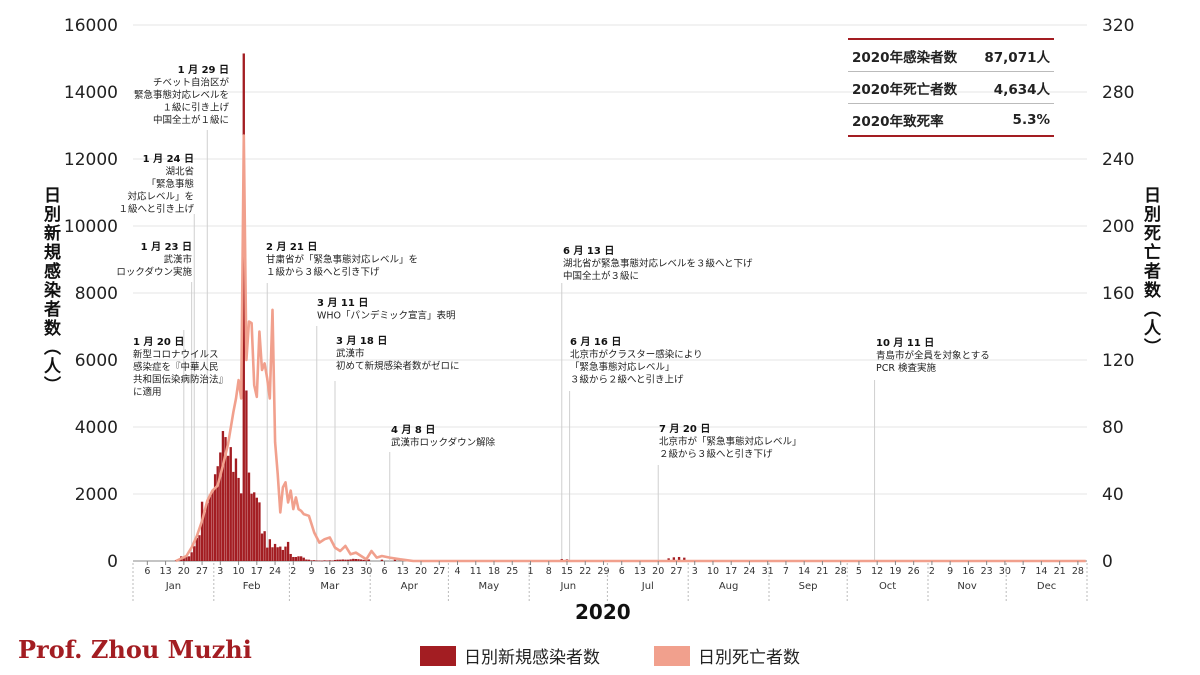  I want to click on annotation-date: 6 月 16 日, so click(595, 342).